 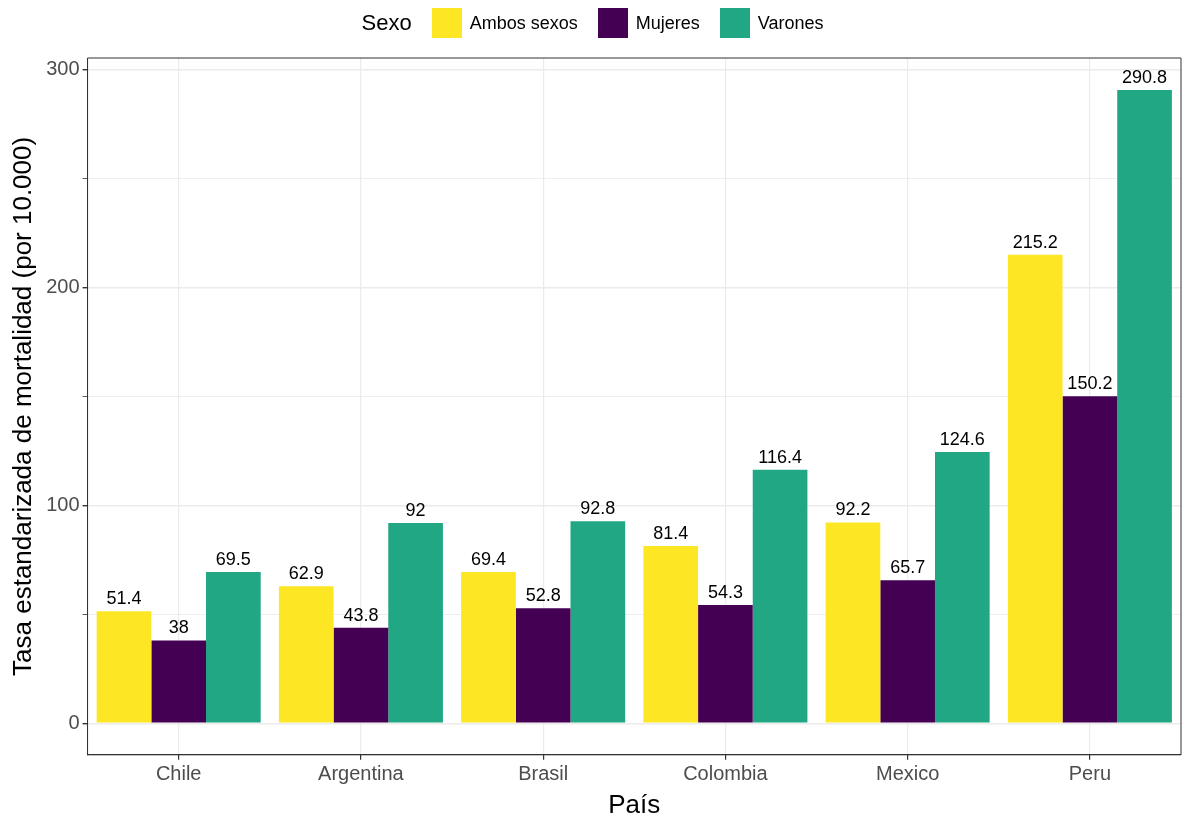 What do you see at coordinates (1090, 383) in the screenshot?
I see `data-label: 150.2` at bounding box center [1090, 383].